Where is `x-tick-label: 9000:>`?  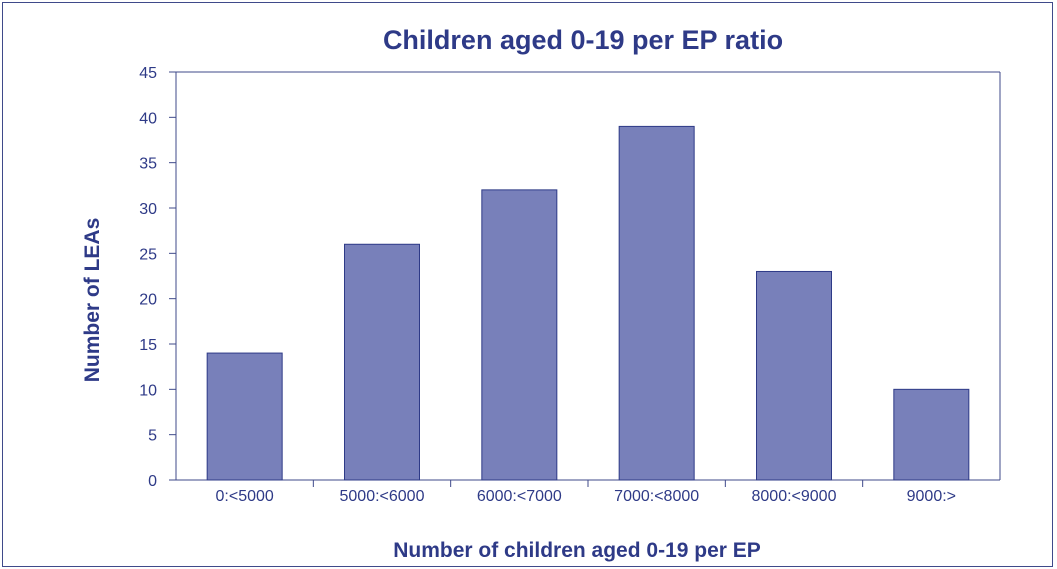 x-tick-label: 9000:> is located at coordinates (931, 496).